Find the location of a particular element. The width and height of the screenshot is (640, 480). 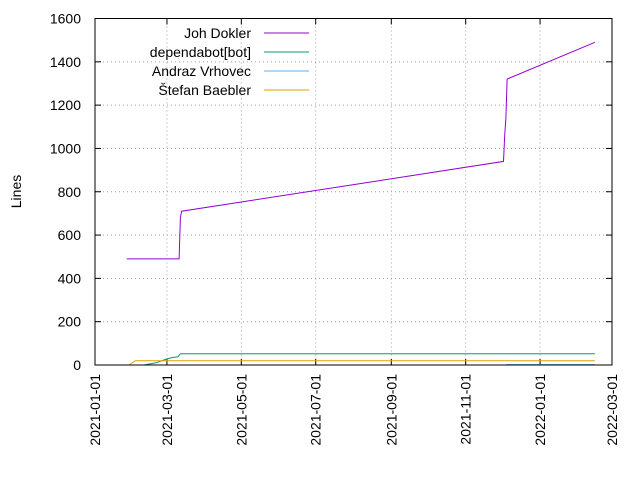

y-tick-label: 1000 is located at coordinates (65, 148).